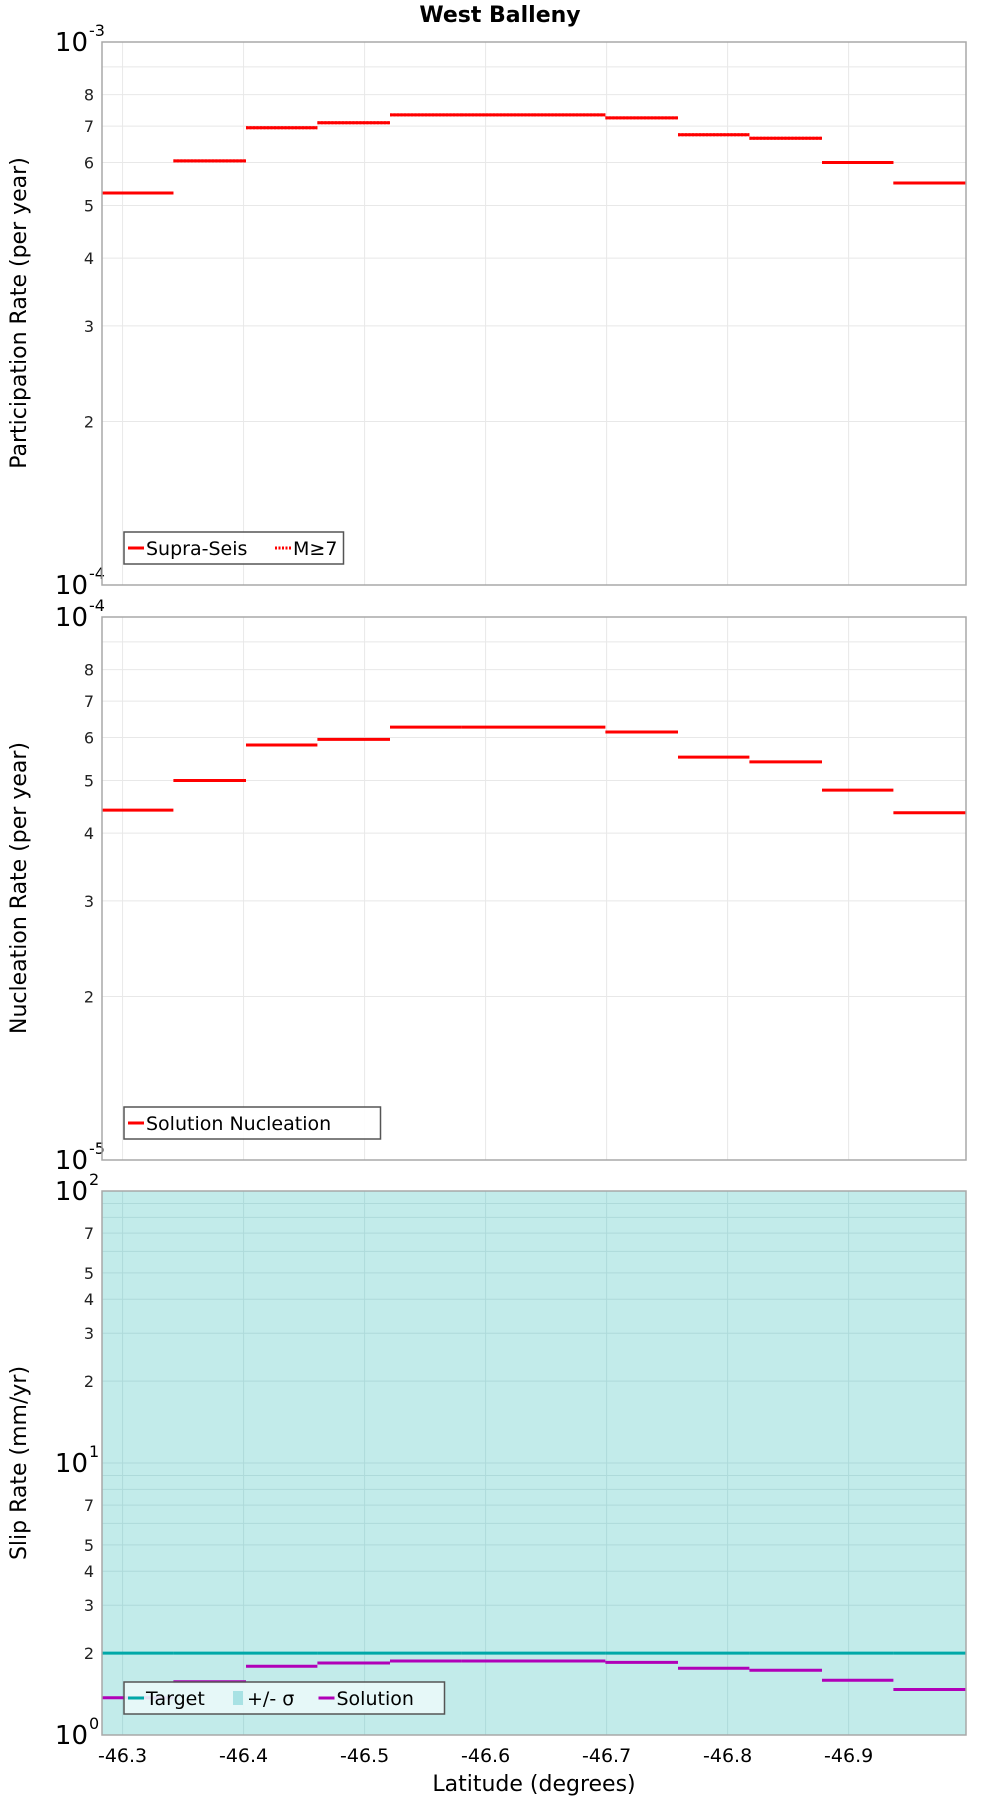 The height and width of the screenshot is (1804, 1000). I want to click on y-axis-label: Nucleation Rate (per year), so click(19, 888).